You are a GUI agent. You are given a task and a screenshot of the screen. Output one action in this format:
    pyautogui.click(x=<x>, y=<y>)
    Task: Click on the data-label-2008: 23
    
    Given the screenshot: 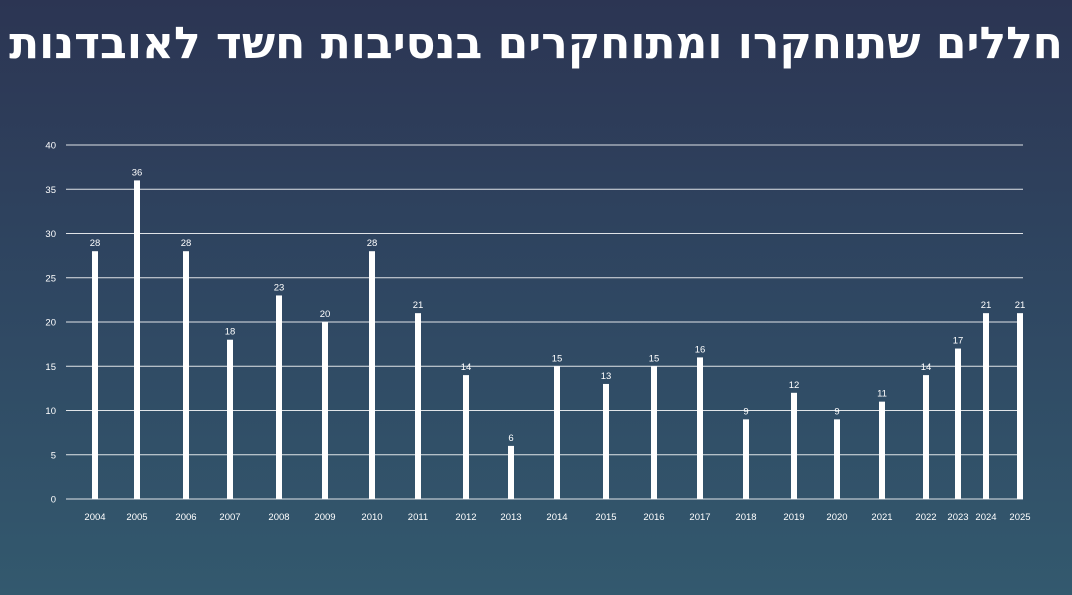 What is the action you would take?
    pyautogui.click(x=279, y=287)
    